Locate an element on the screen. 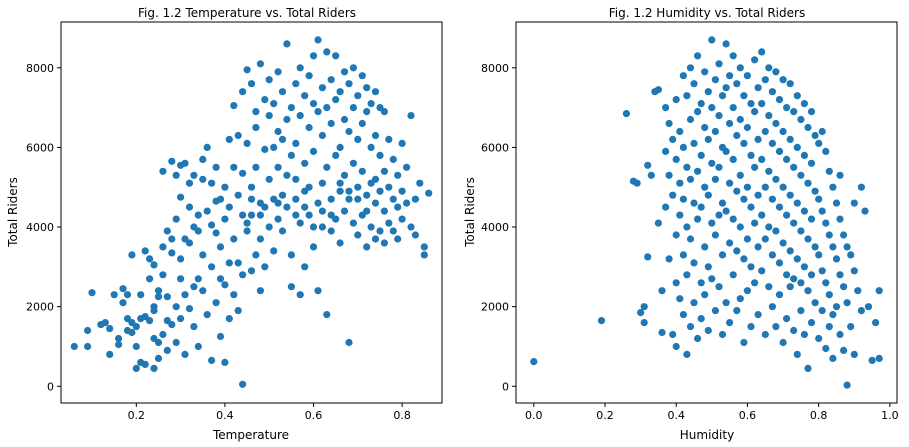  x-tick-label: 0.4 is located at coordinates (676, 415).